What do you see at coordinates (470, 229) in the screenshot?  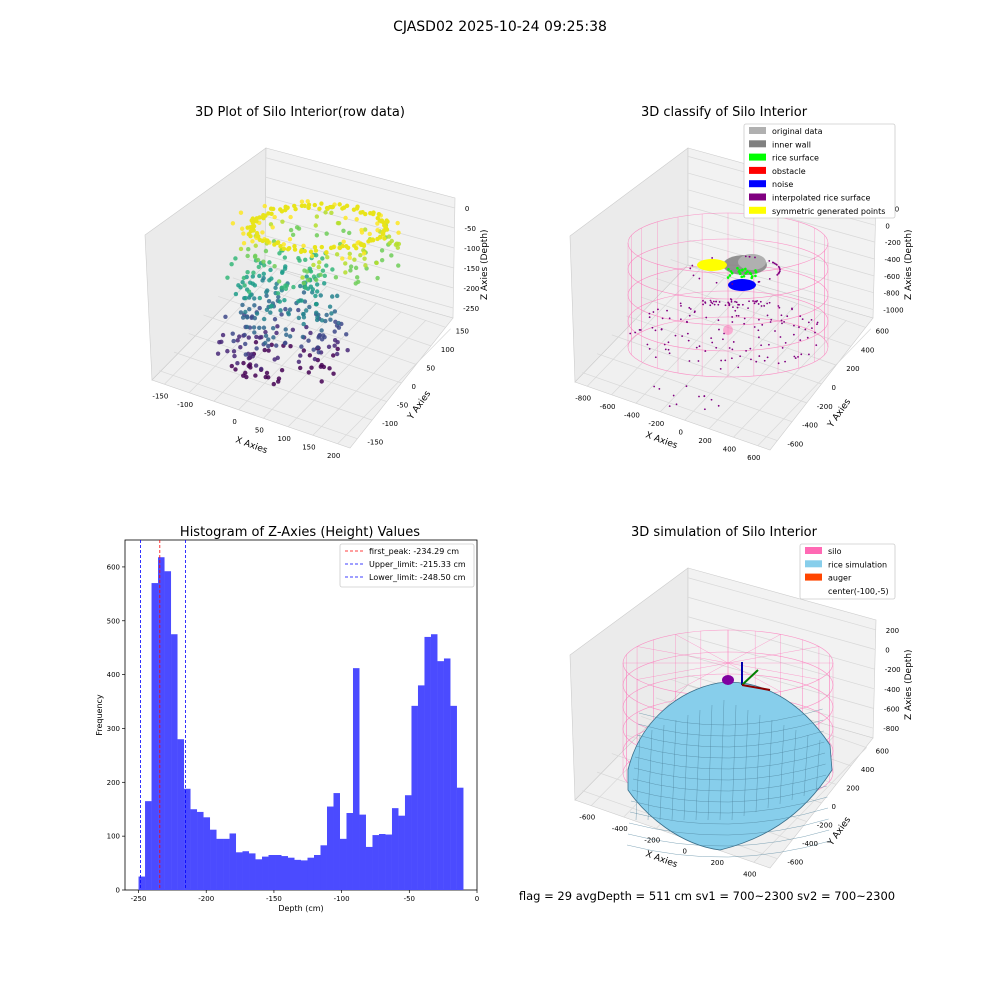 I see `z-tick-label: -50` at bounding box center [470, 229].